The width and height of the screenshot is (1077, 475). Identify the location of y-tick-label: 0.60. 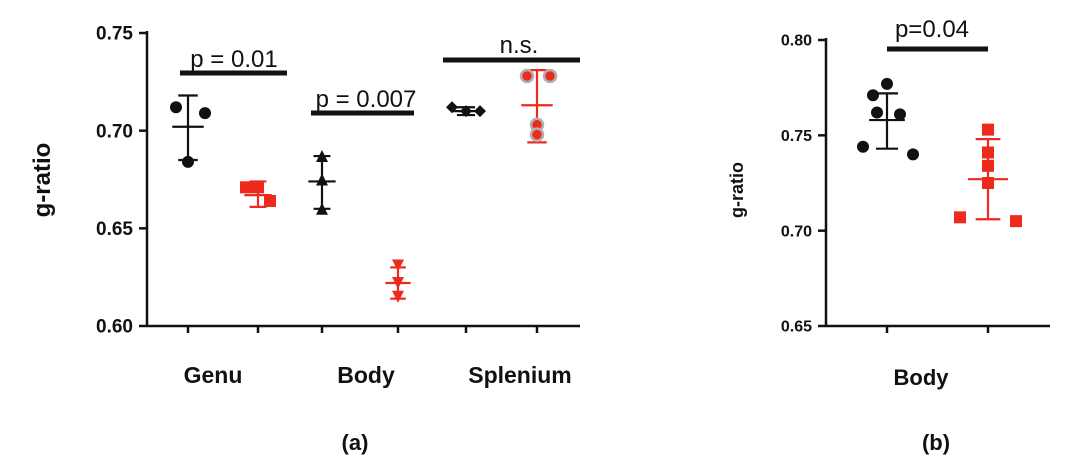
(114, 327).